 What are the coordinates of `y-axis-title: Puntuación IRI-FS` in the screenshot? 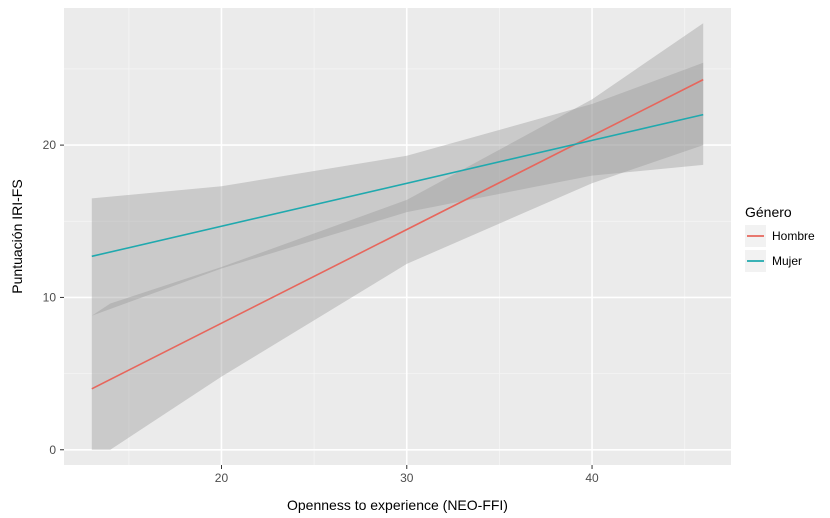 It's located at (17, 236).